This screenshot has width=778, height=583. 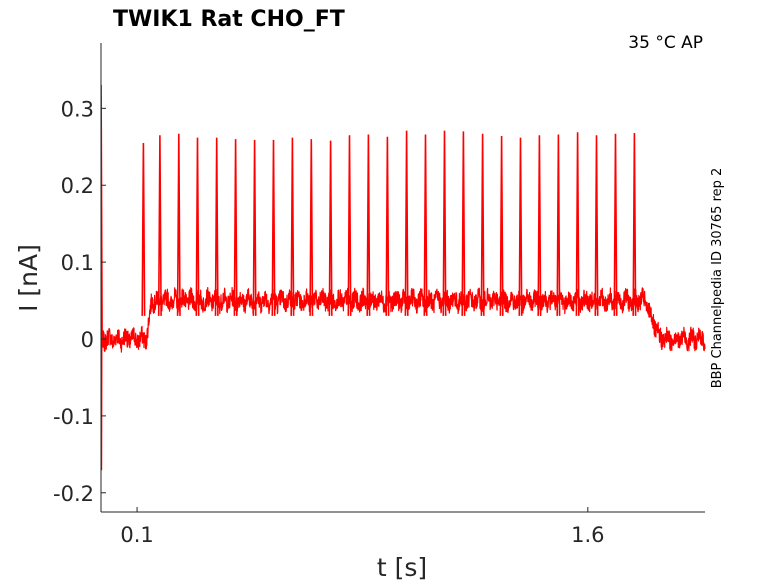 What do you see at coordinates (717, 278) in the screenshot?
I see `channelpedia-id-label: BBP Channelpedia ID 30765 rep 2` at bounding box center [717, 278].